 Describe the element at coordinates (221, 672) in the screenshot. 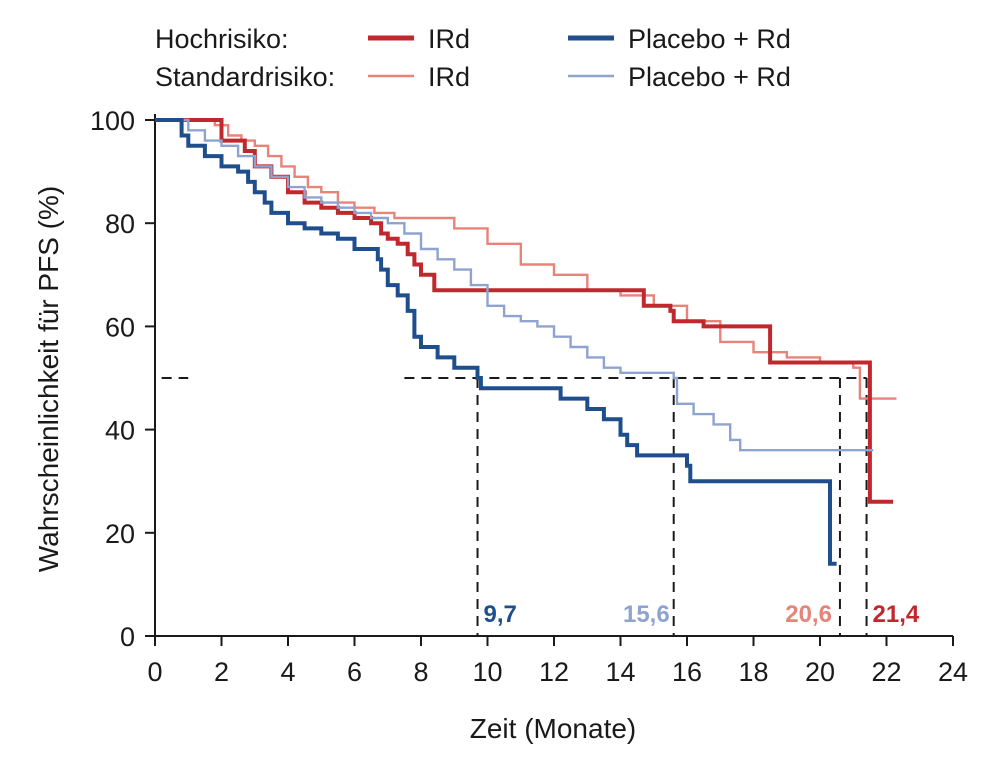

I see `x-tick-label: 2` at that location.